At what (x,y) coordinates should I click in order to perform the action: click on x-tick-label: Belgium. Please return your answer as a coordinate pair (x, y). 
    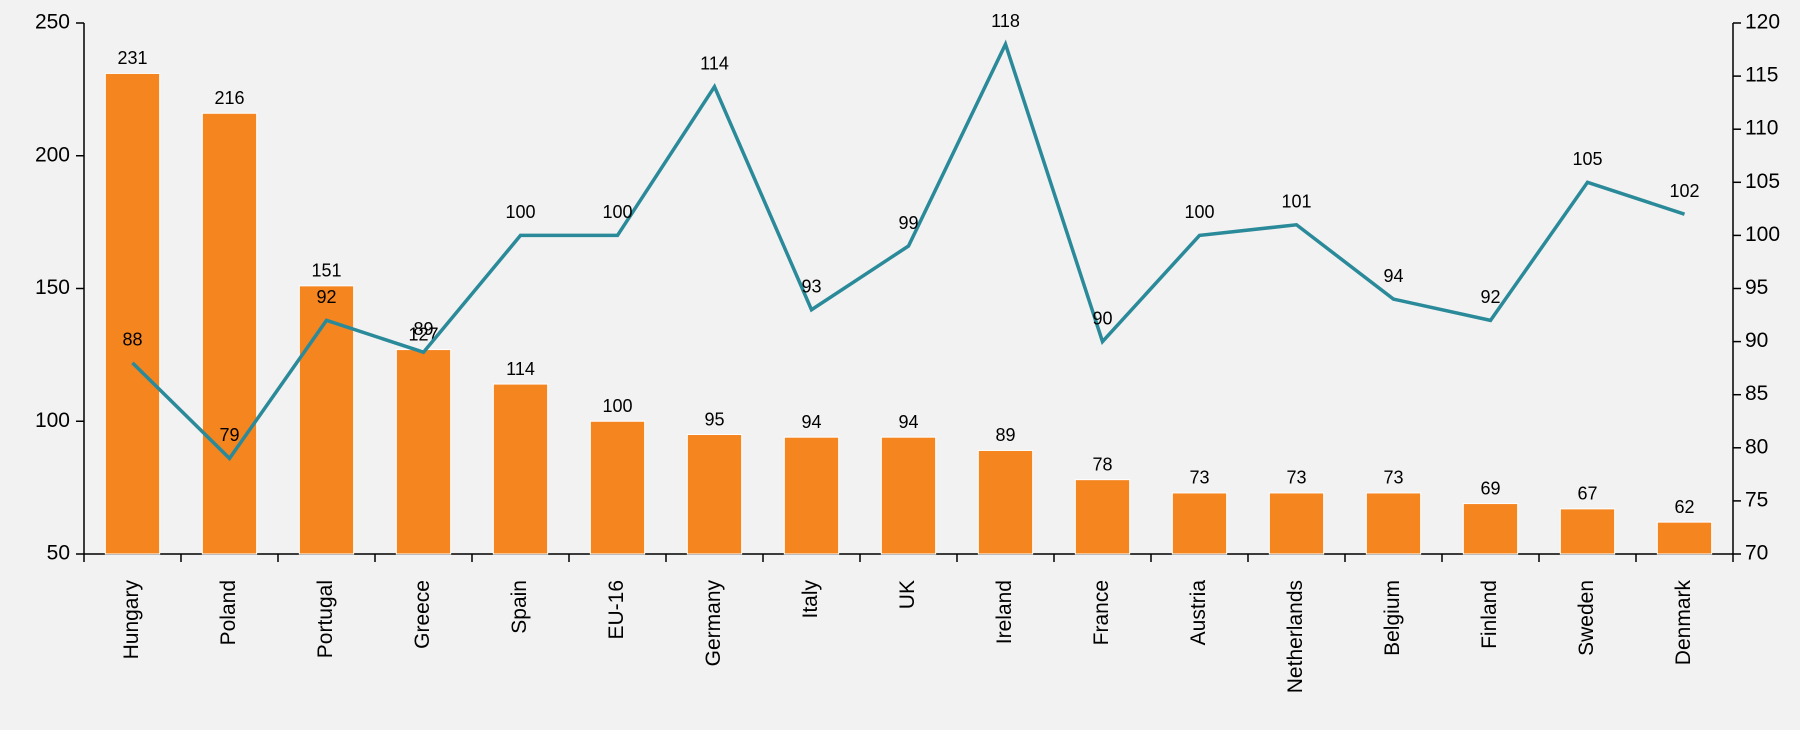
    Looking at the image, I should click on (1392, 618).